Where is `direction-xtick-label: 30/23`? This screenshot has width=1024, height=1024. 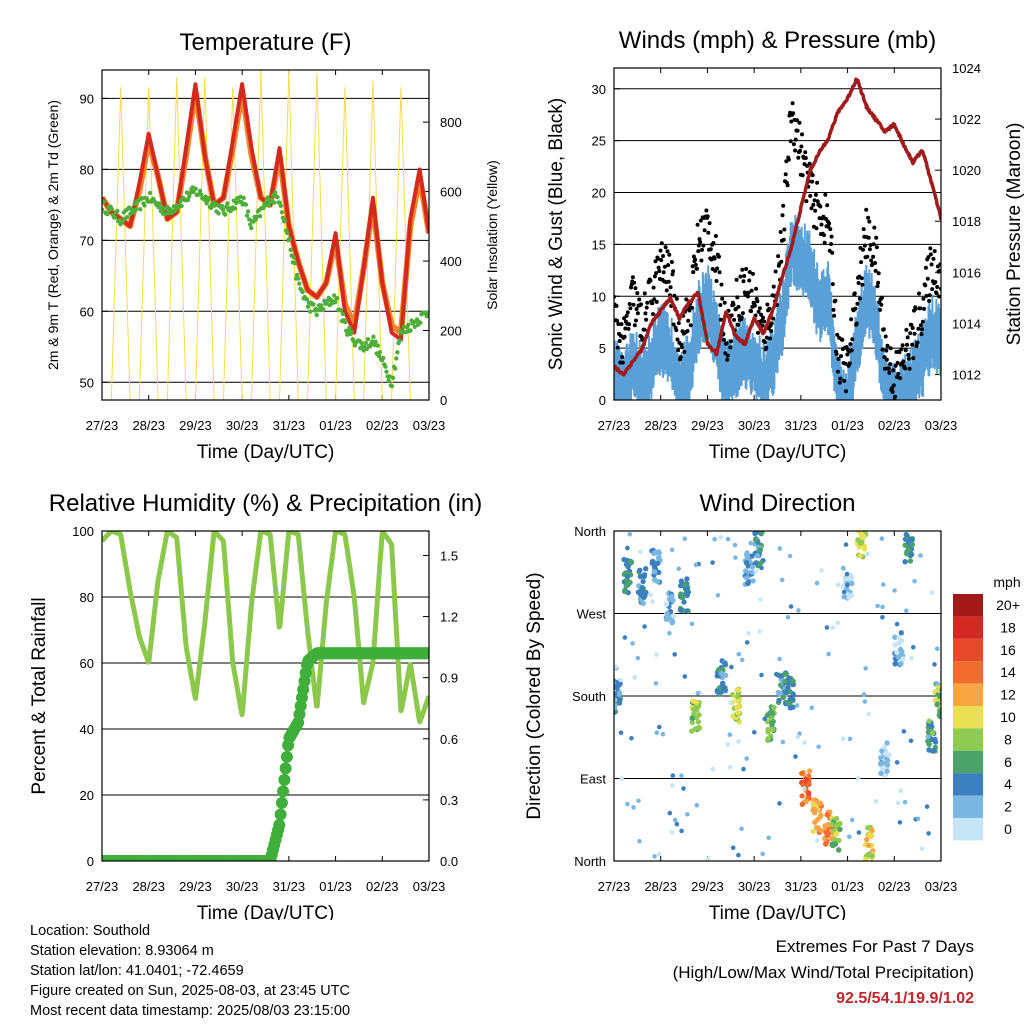 direction-xtick-label: 30/23 is located at coordinates (754, 886).